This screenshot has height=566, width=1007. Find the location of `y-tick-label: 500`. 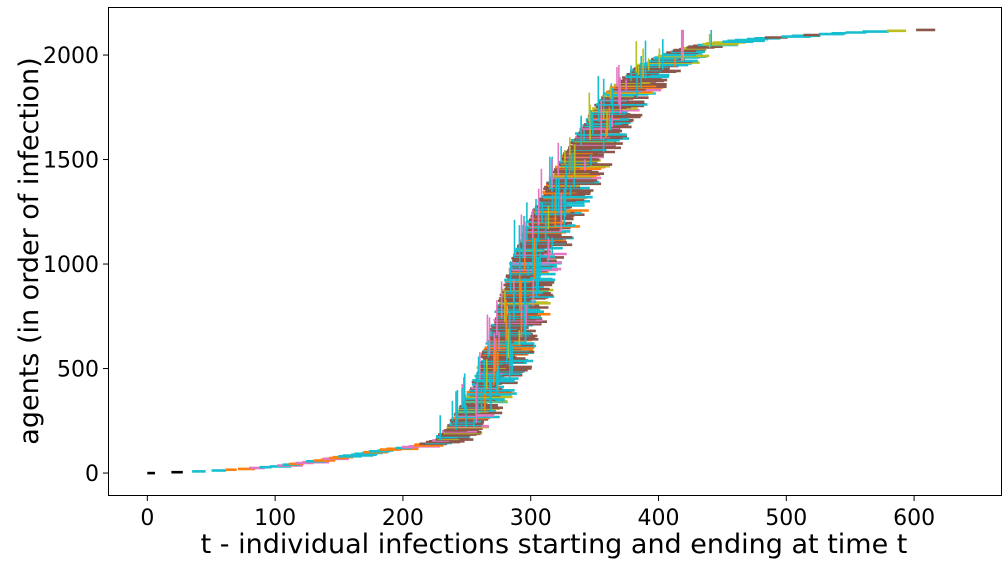

y-tick-label: 500 is located at coordinates (78, 370).